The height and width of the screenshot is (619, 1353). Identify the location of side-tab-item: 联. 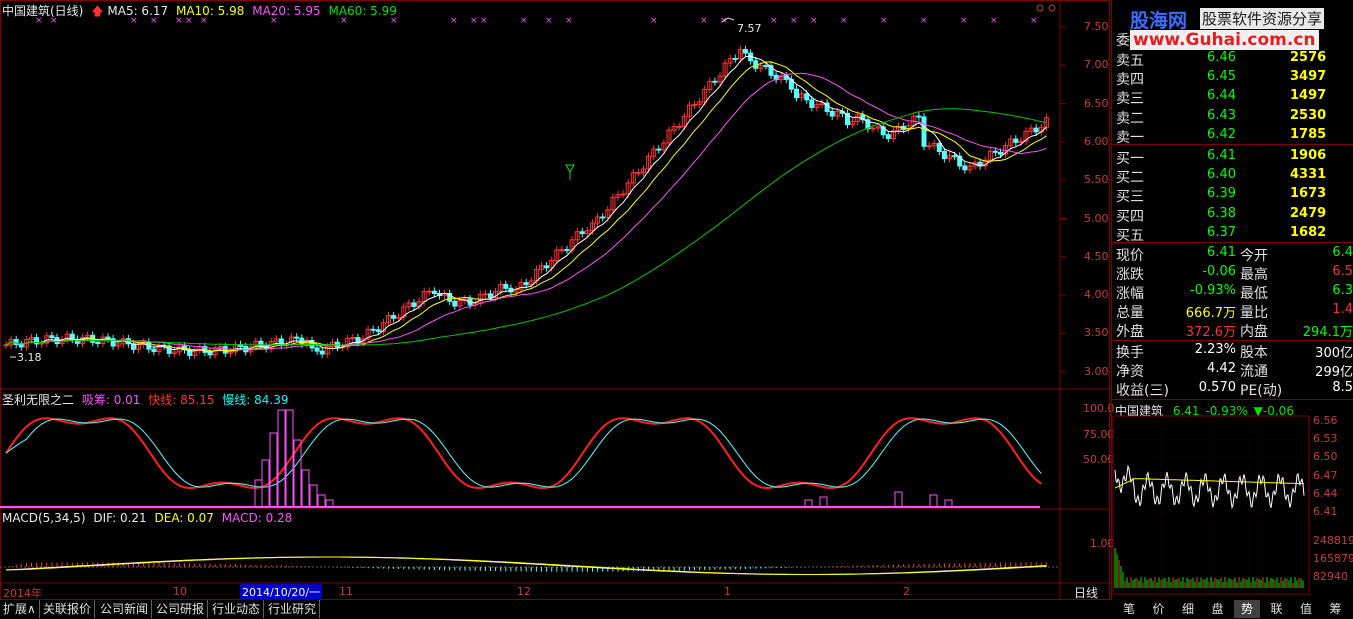
(1276, 609).